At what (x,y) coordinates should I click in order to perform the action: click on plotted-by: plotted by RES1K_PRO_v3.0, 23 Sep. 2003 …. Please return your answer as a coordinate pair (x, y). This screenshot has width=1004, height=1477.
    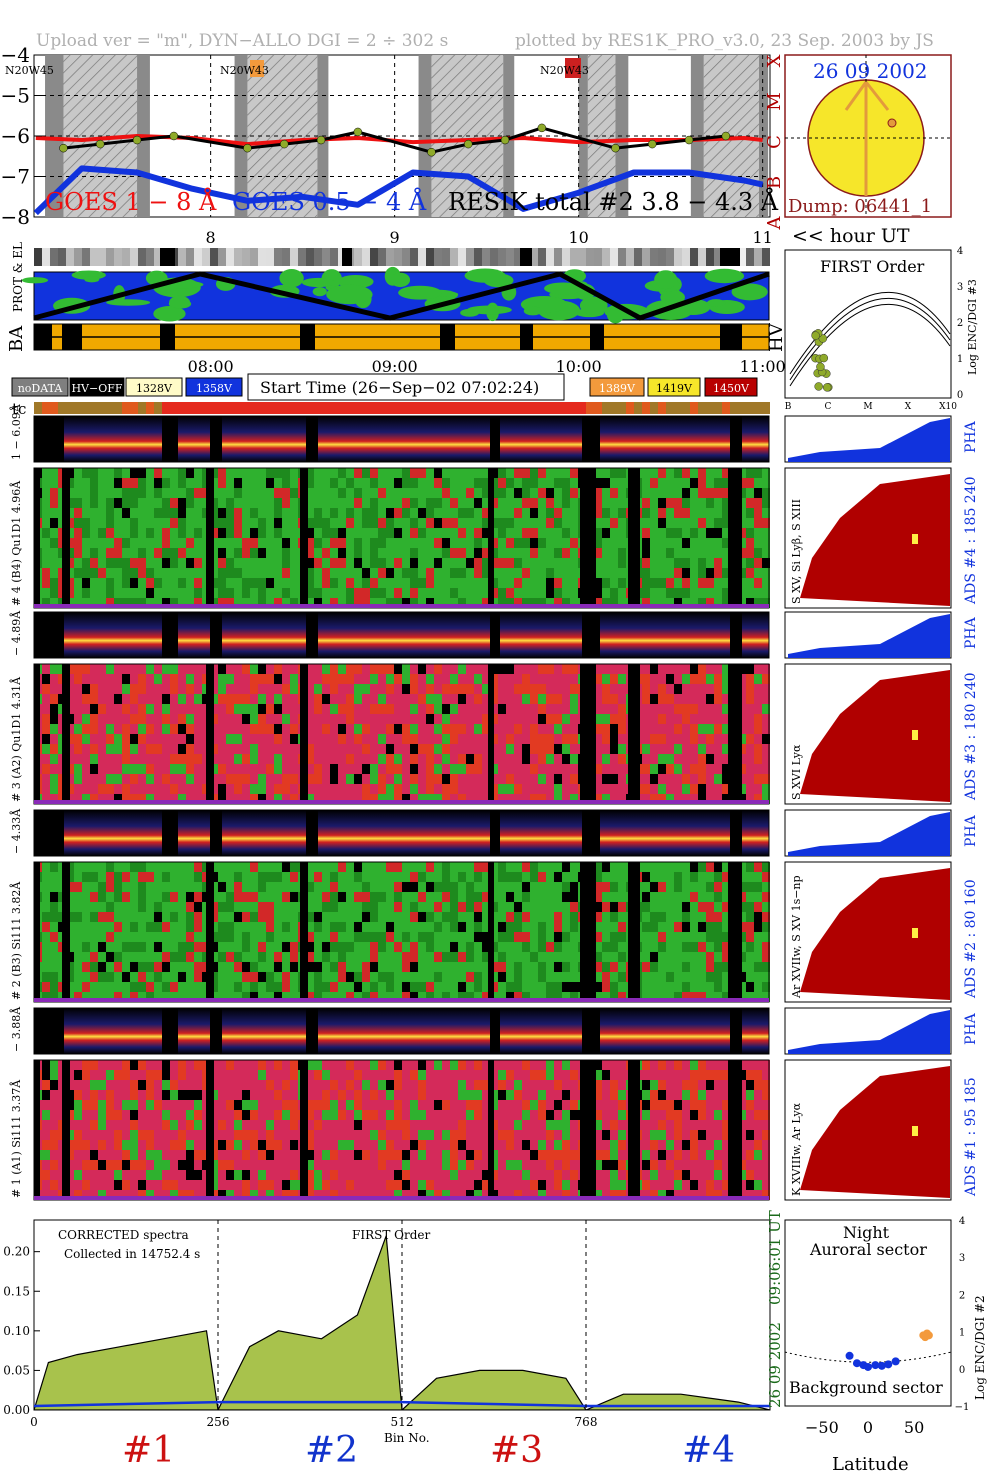
    Looking at the image, I should click on (724, 41).